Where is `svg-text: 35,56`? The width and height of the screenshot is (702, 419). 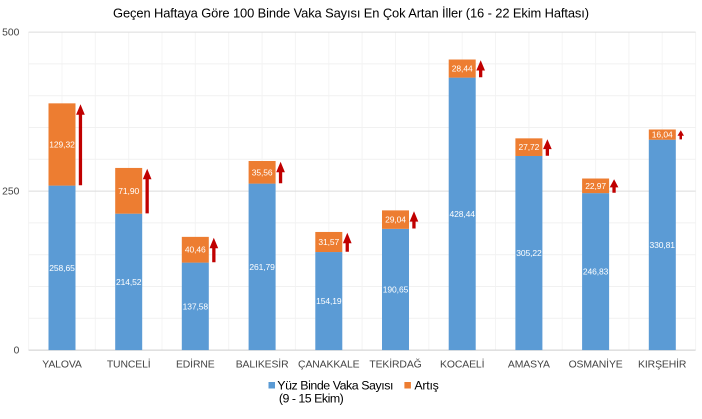
svg-text: 35,56 is located at coordinates (262, 172).